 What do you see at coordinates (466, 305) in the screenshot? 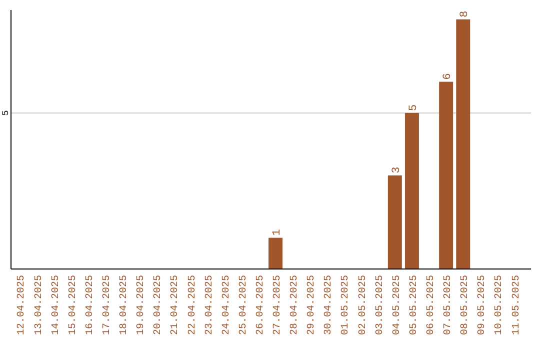
I see `x-tick-label: 08.05.2025` at bounding box center [466, 305].